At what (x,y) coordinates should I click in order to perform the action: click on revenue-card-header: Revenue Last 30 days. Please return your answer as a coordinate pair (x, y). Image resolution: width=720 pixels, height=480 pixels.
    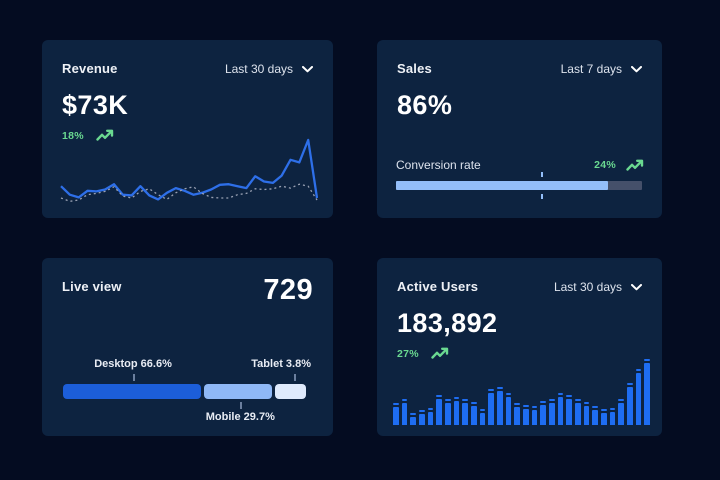
    Looking at the image, I should click on (187, 69).